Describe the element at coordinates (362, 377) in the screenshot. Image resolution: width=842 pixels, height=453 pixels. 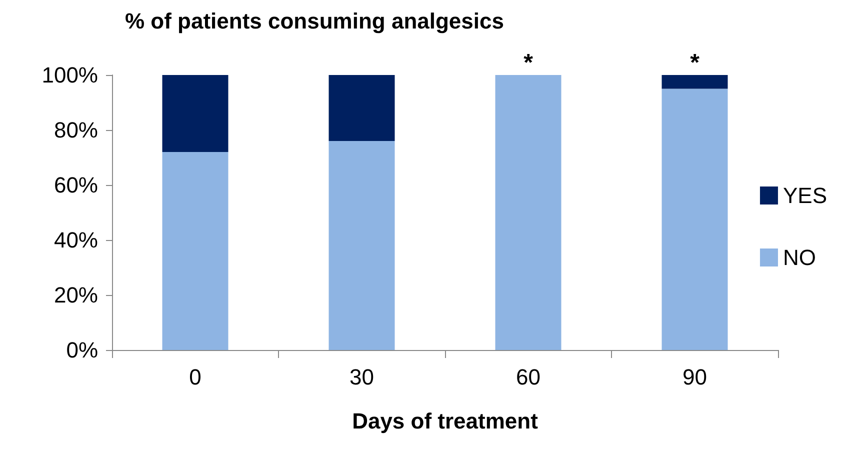
I see `x-tick-label: 30` at that location.